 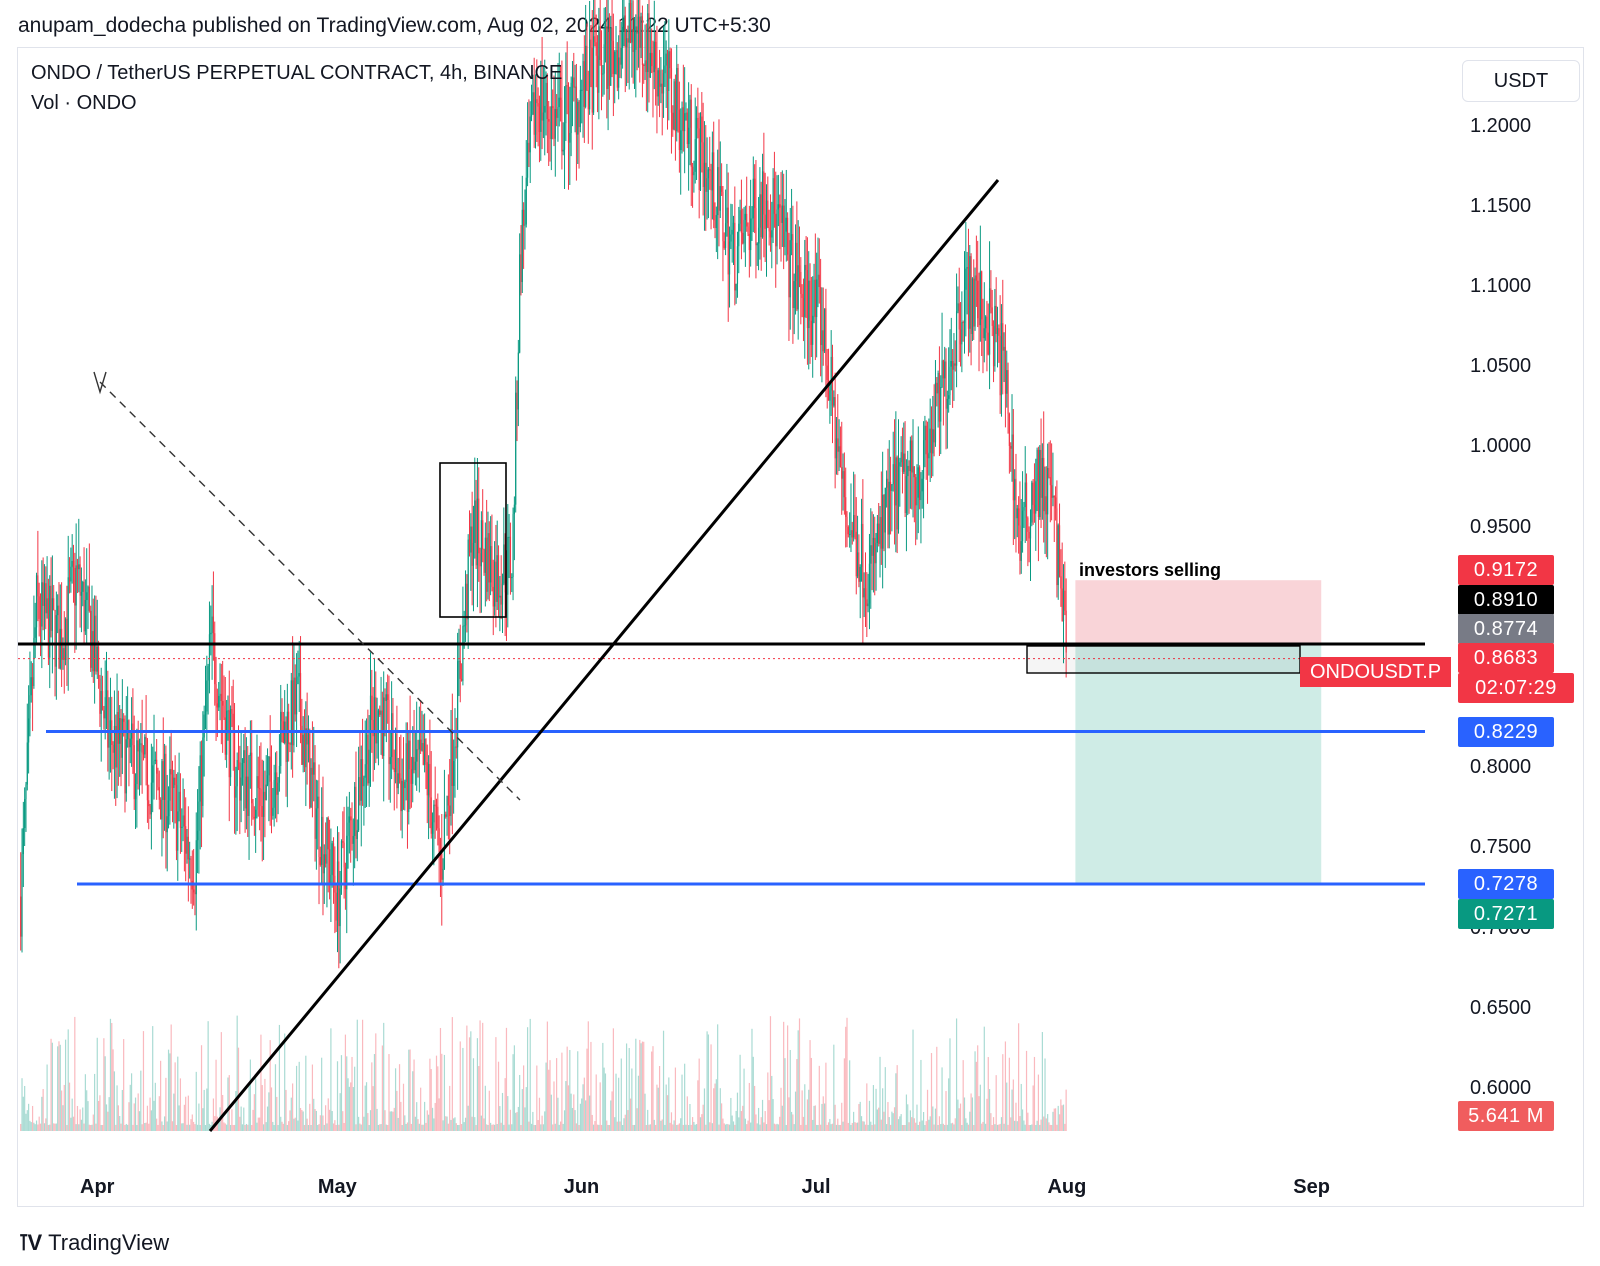 I want to click on currency-button: USDT, so click(x=1521, y=81).